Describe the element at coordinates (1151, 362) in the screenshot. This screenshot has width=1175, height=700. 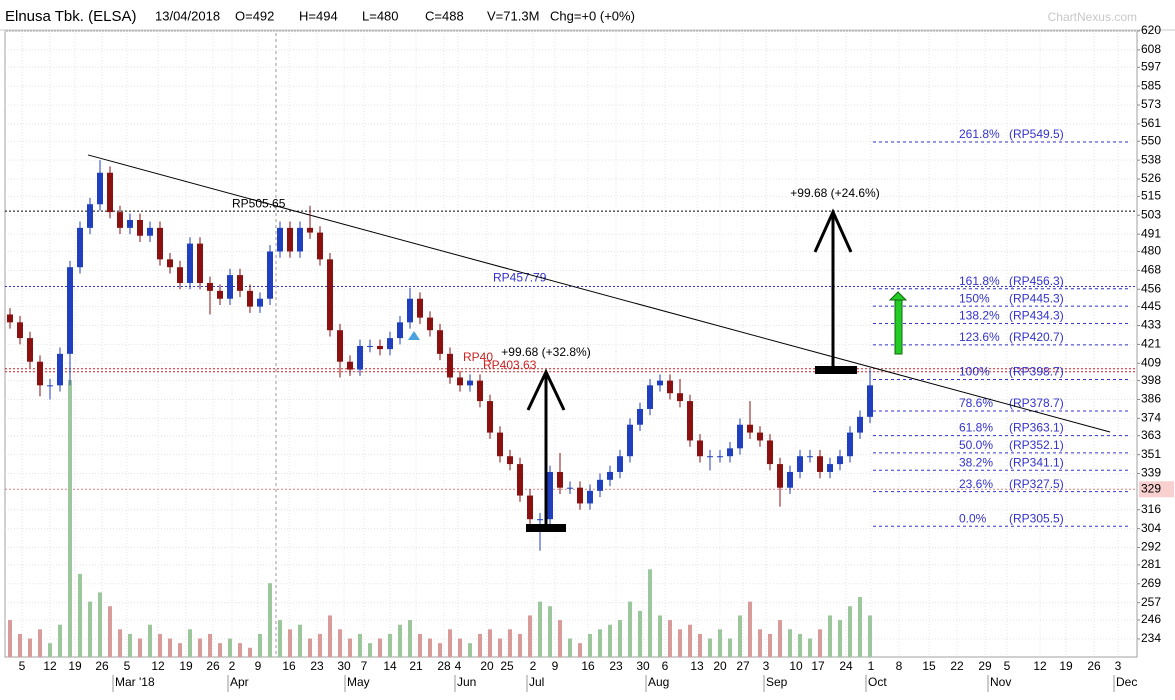
I see `y-tick-label: 409` at that location.